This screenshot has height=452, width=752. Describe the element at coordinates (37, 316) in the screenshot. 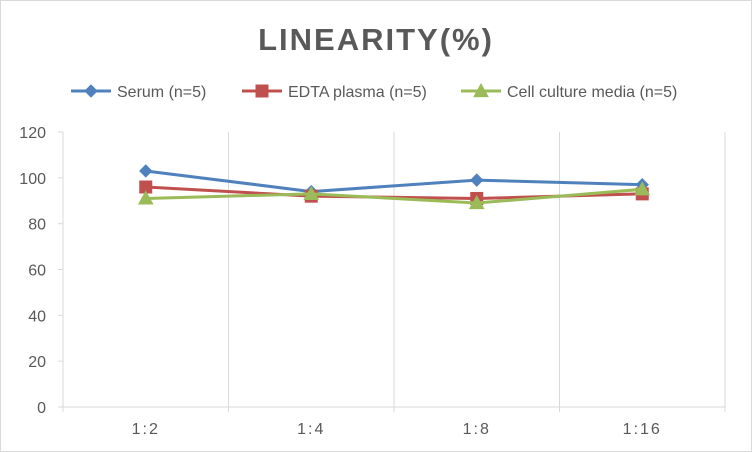

I see `y-tick-label: 40` at that location.